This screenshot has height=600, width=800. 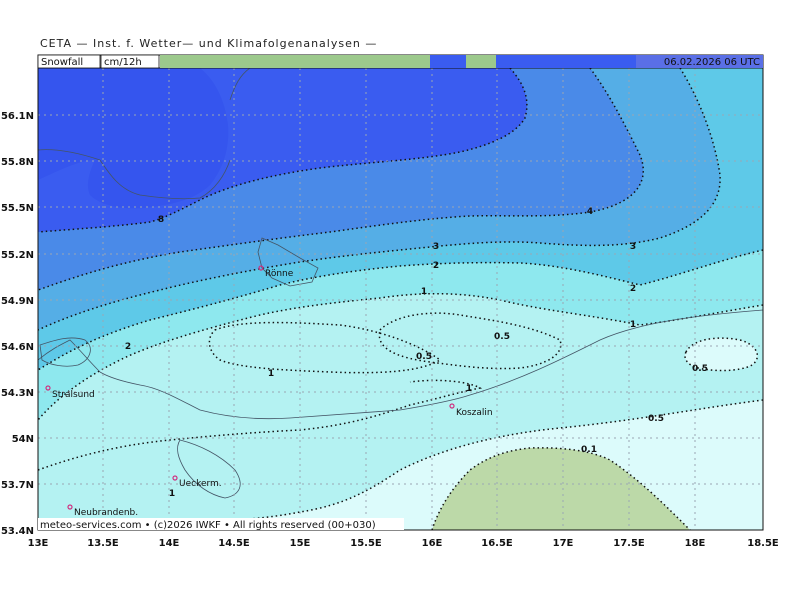 I want to click on coastline-lagoon, so click(x=209, y=469).